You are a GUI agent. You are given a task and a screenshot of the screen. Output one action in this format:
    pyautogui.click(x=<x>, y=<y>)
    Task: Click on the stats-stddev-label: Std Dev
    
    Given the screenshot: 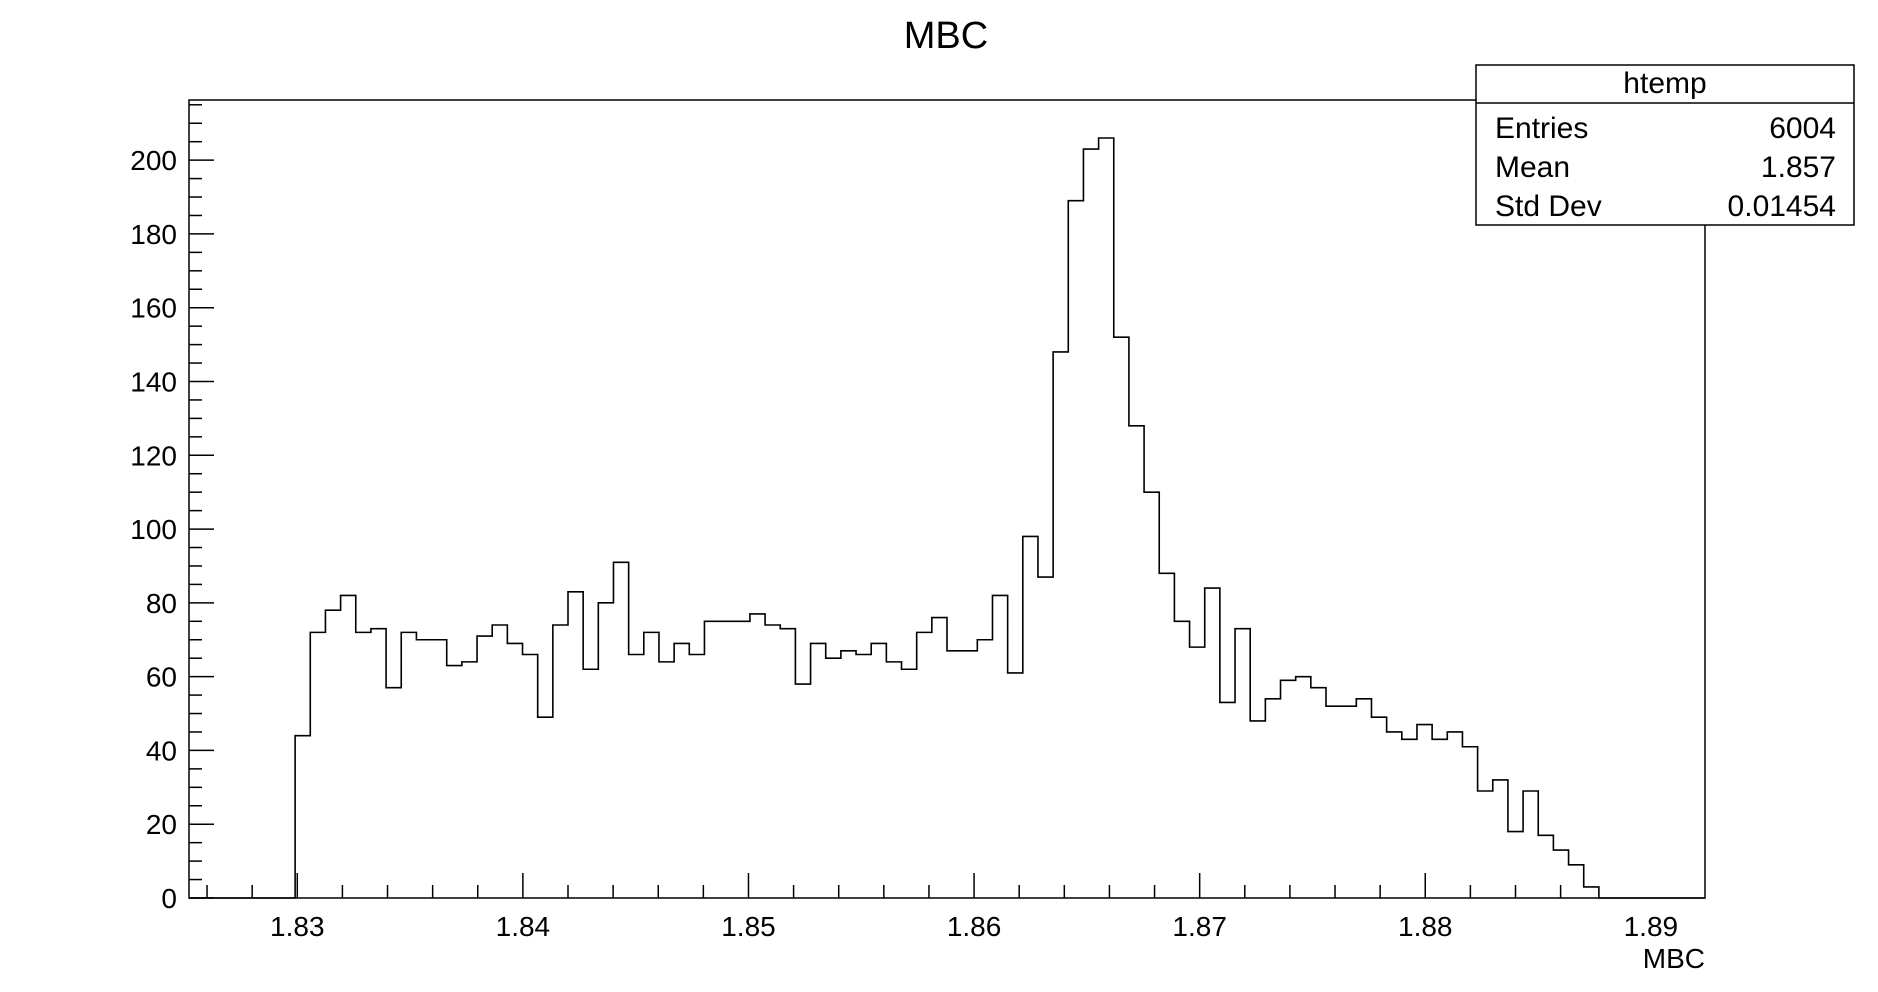 What is the action you would take?
    pyautogui.click(x=1548, y=206)
    